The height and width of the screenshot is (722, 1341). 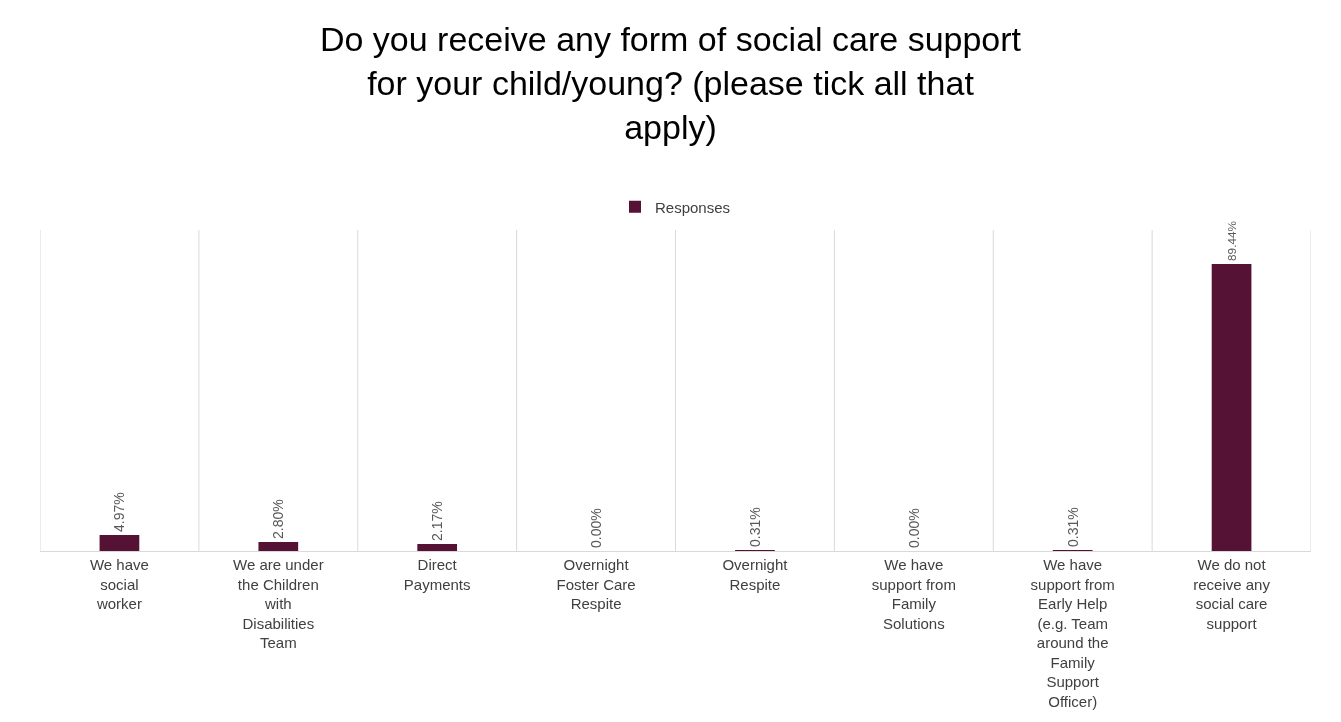 I want to click on x-tick-label: We do not receive any social care support, so click(x=1232, y=594).